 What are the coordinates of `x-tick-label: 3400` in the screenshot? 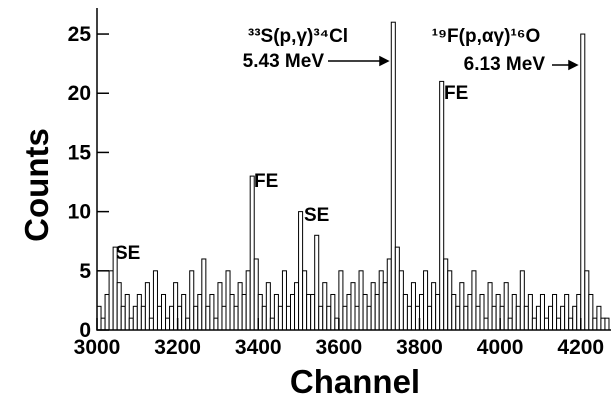 It's located at (258, 347).